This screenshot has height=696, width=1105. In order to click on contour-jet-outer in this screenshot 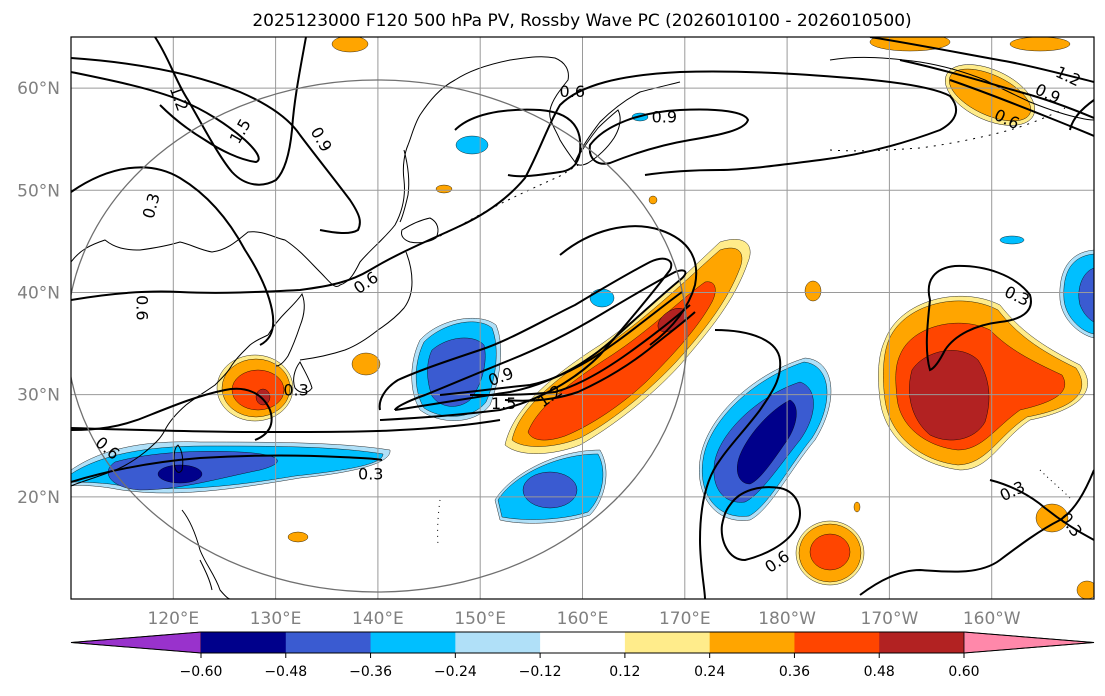, I will do `click(525, 339)`.